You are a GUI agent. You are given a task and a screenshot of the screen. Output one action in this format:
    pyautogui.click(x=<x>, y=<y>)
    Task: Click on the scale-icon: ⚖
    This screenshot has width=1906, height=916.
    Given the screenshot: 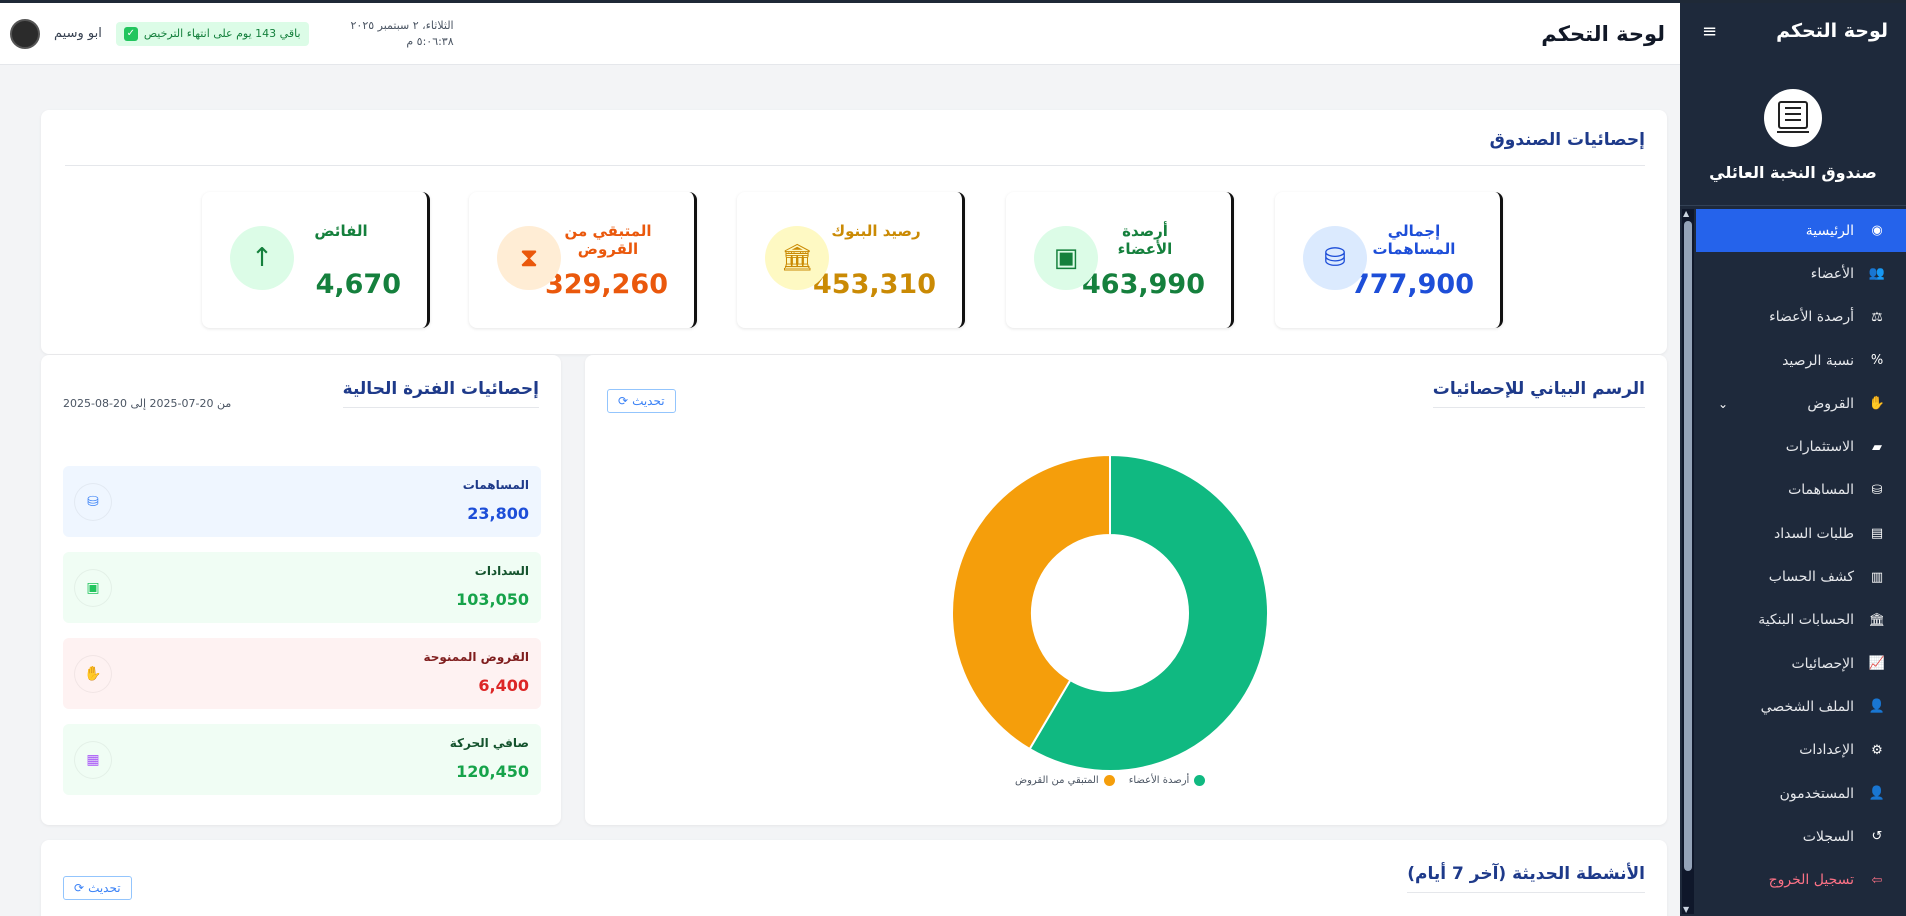 What is the action you would take?
    pyautogui.click(x=1877, y=317)
    